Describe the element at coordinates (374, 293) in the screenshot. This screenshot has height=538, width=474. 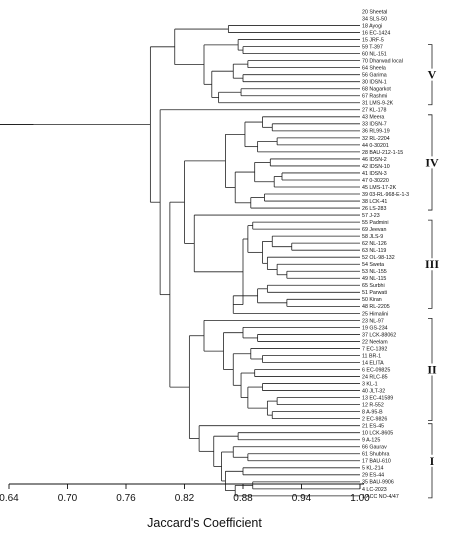
I see `leaf-label: 51 Parwati` at that location.